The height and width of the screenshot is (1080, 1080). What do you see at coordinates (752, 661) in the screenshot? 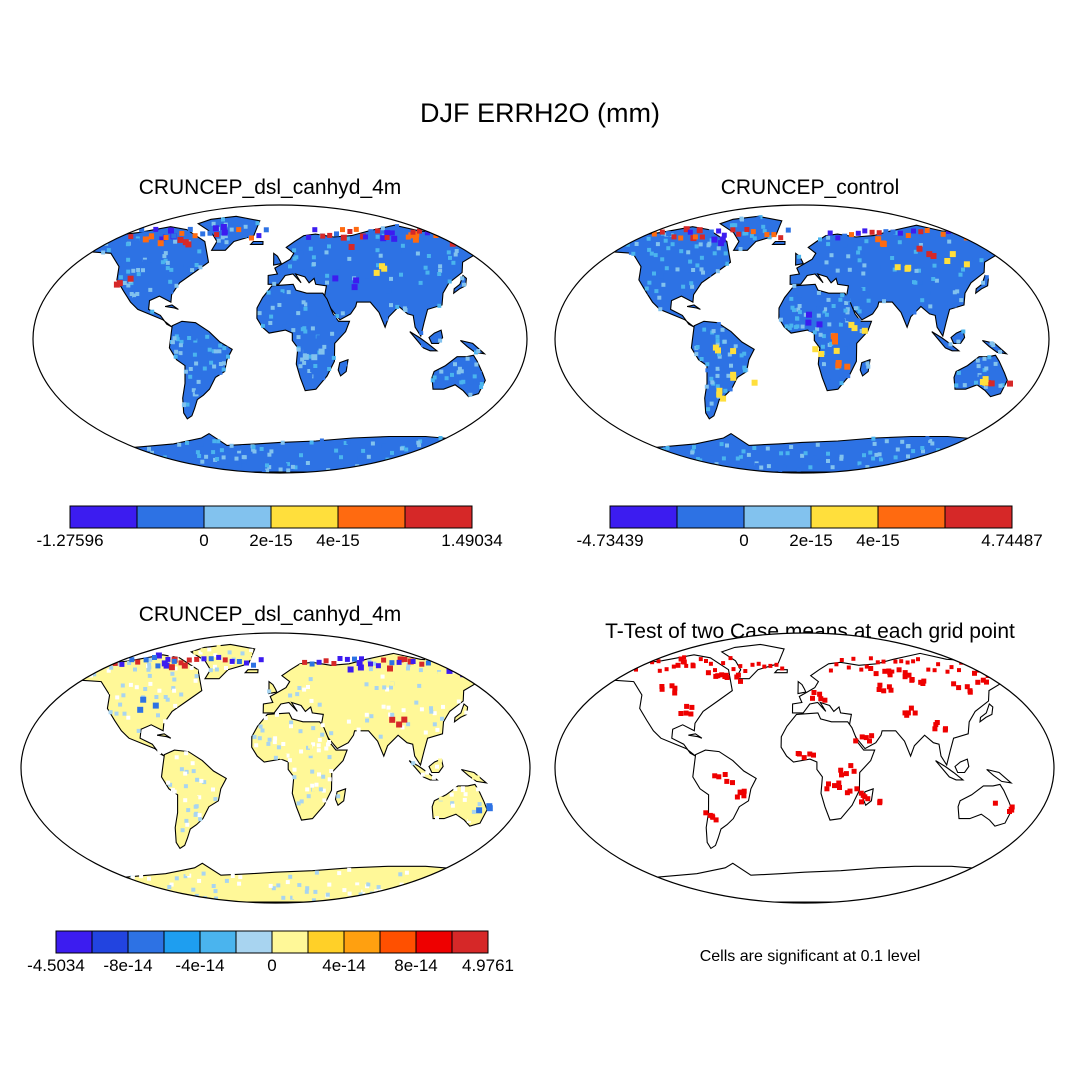
I see `land-greenland` at bounding box center [752, 661].